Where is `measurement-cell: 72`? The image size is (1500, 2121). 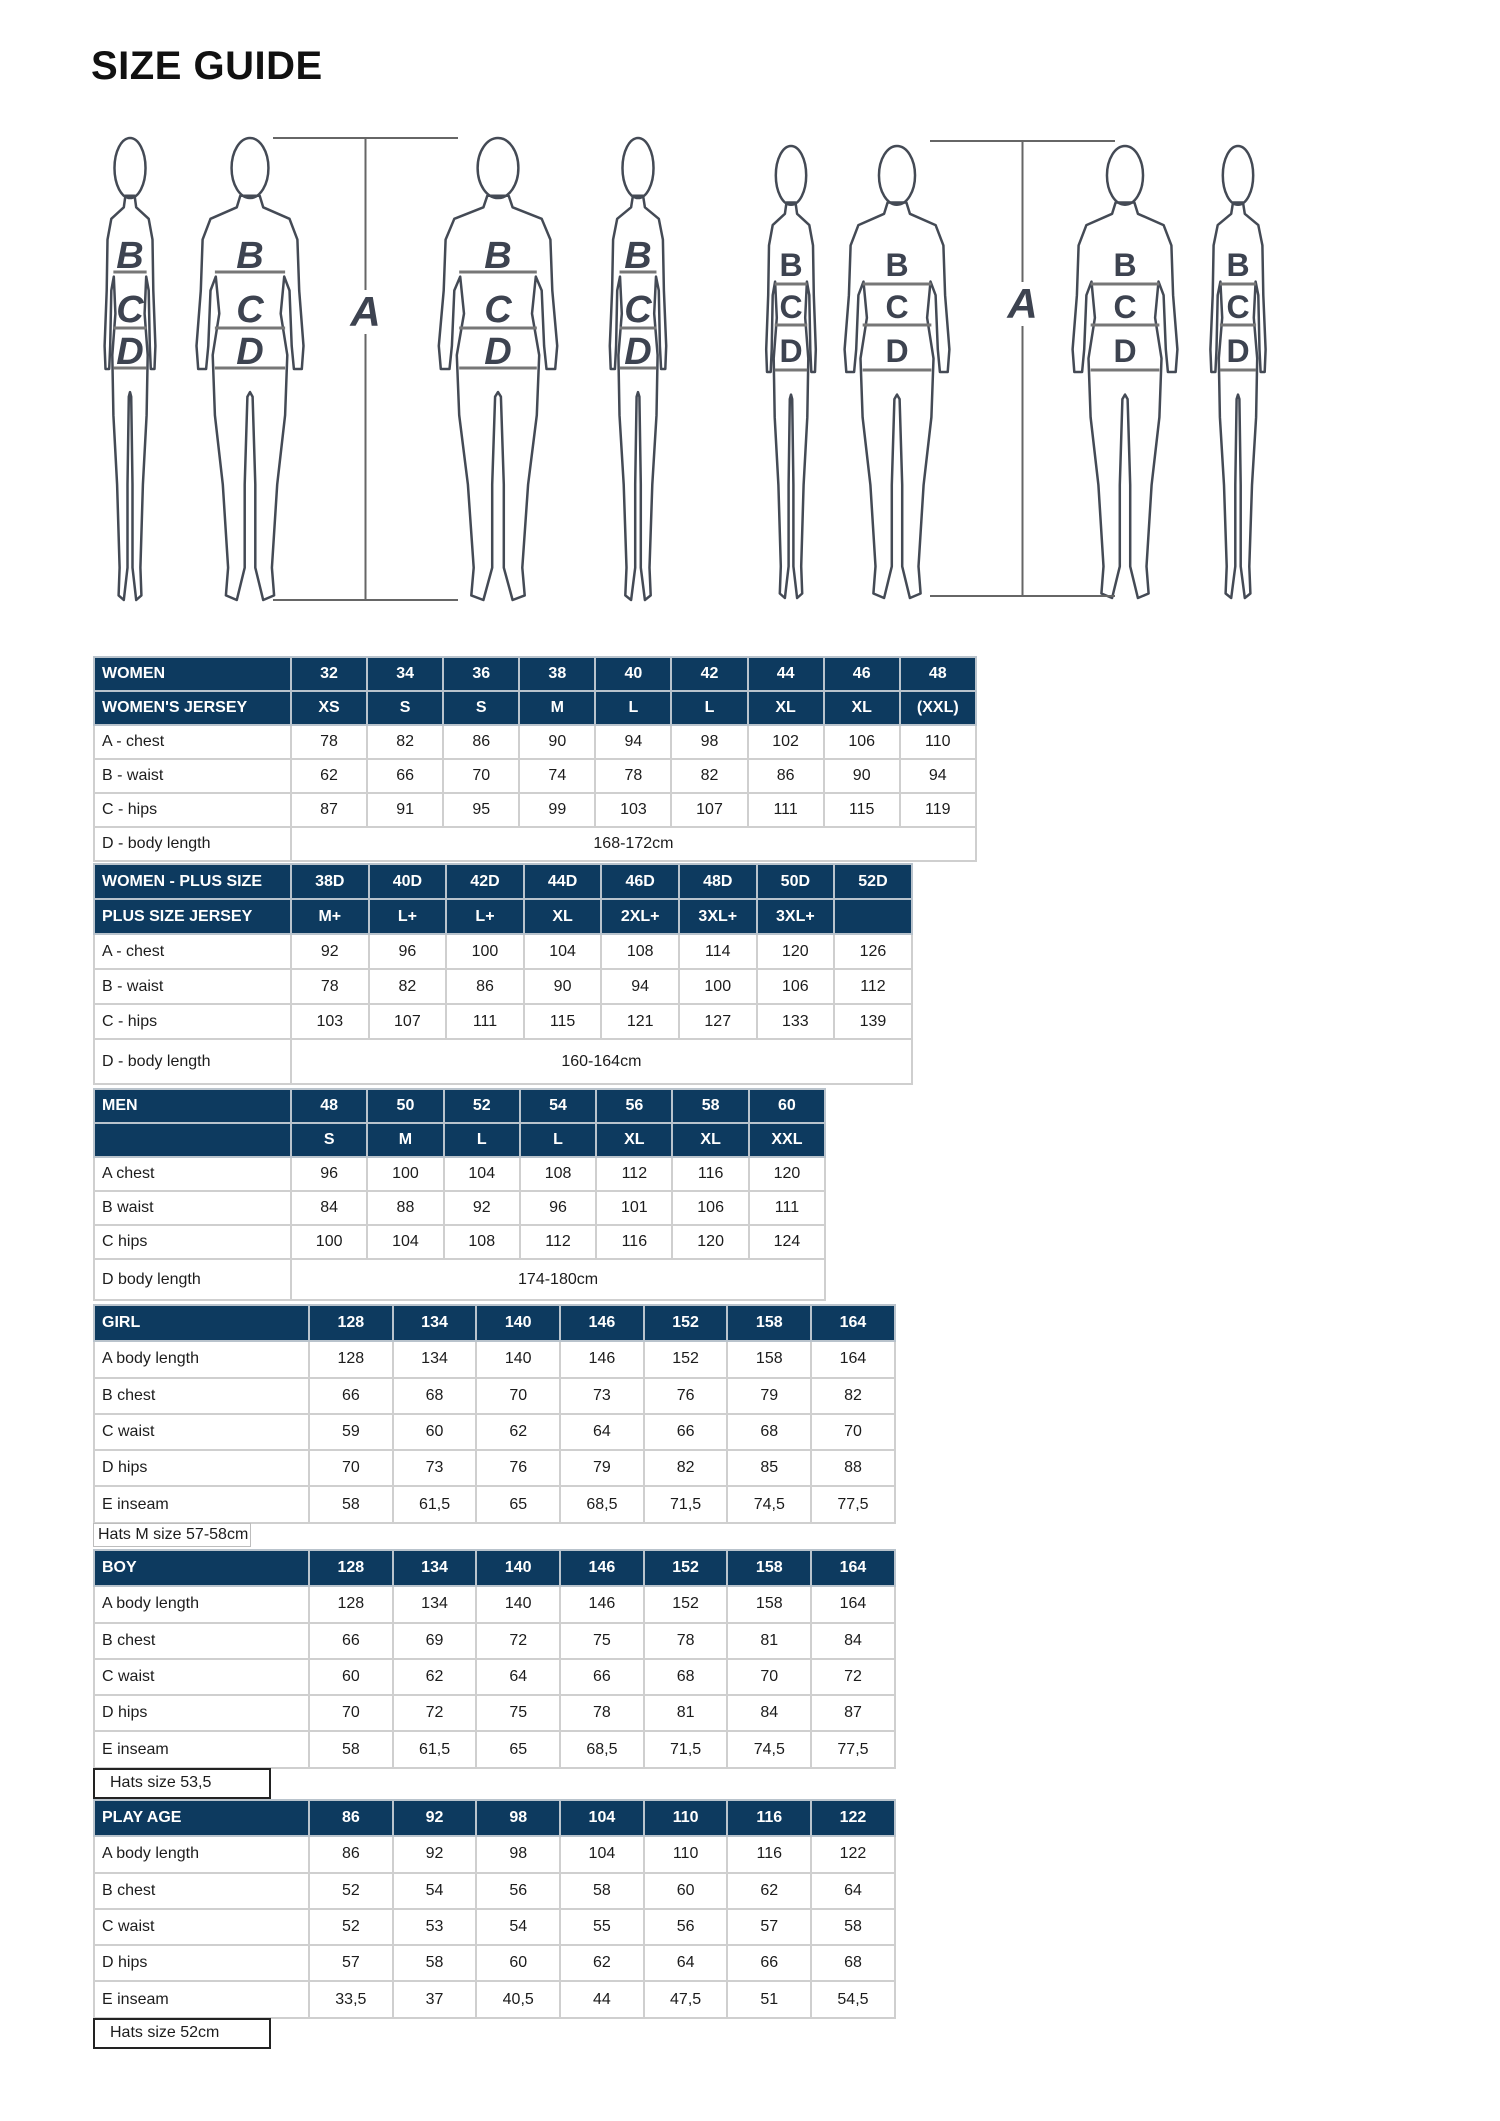
measurement-cell: 72 is located at coordinates (518, 1640).